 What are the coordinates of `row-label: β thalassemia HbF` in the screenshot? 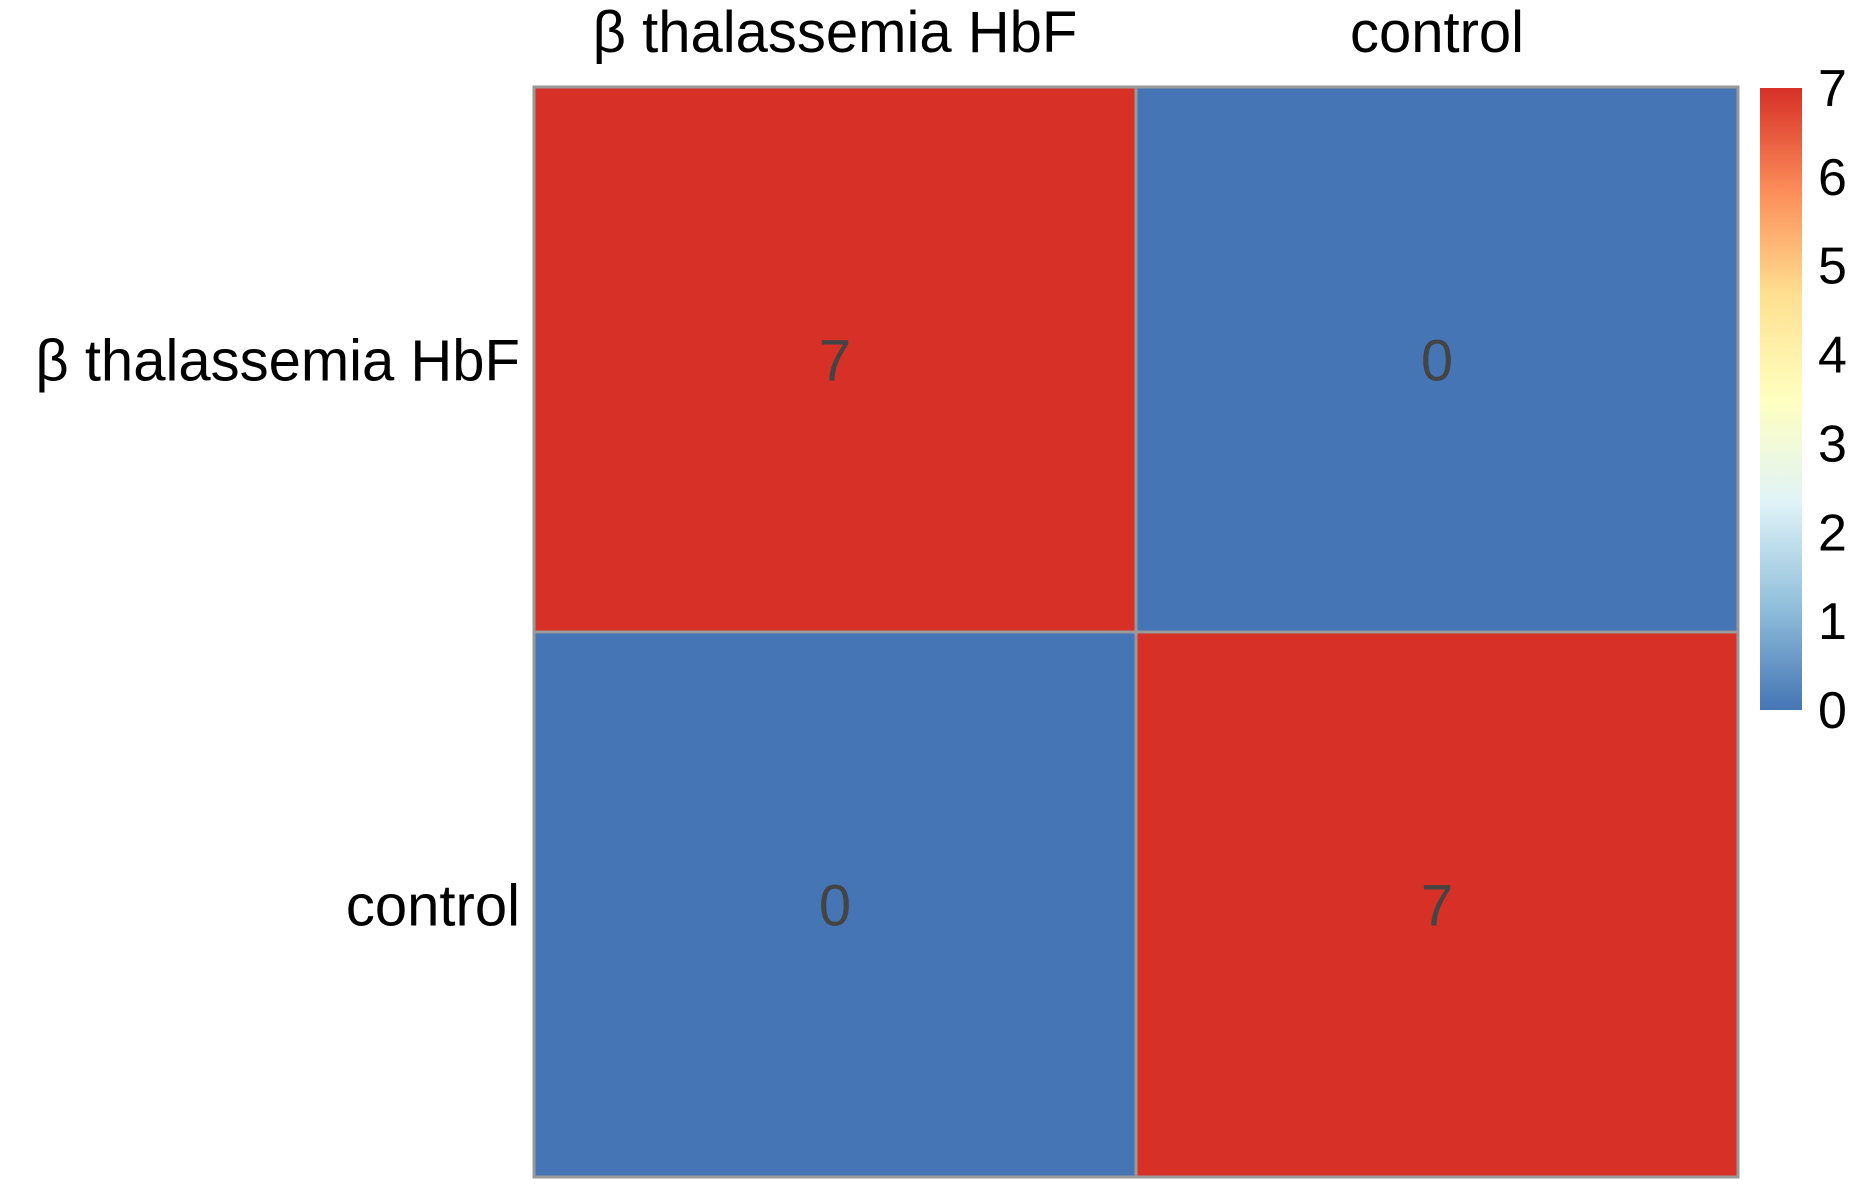 It's located at (277, 361).